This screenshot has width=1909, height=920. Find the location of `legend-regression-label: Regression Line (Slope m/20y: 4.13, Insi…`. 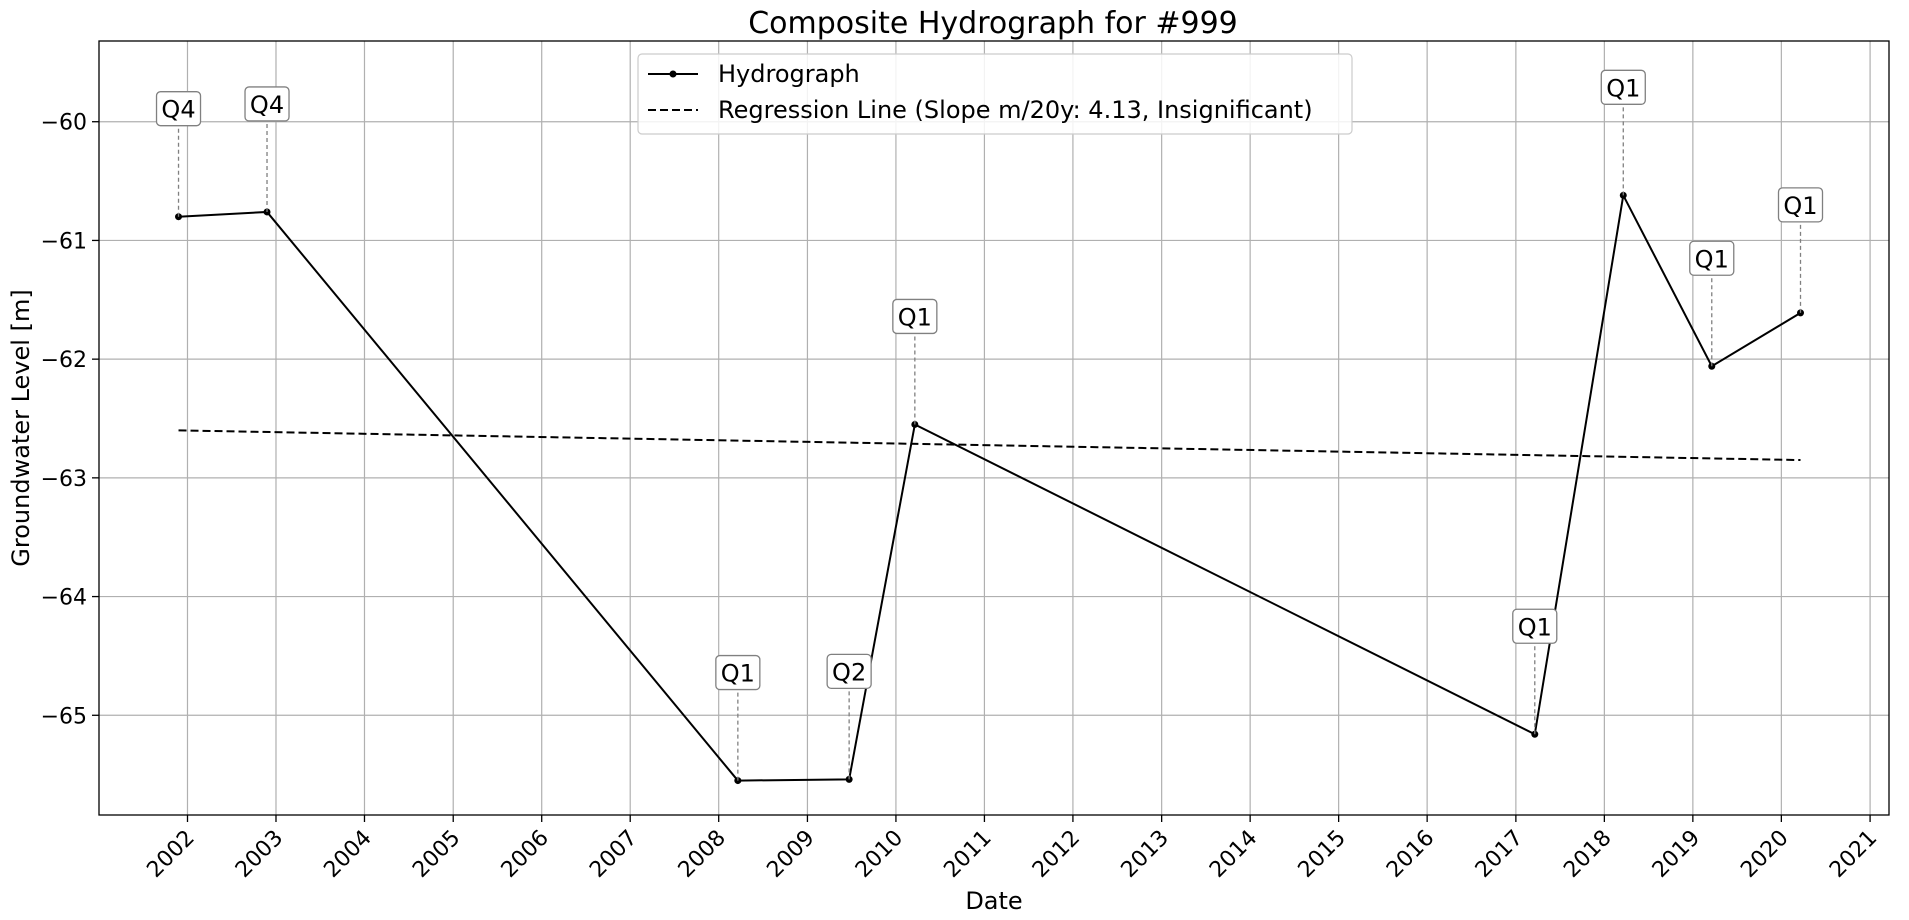

legend-regression-label: Regression Line (Slope m/20y: 4.13, Insi… is located at coordinates (1015, 110).